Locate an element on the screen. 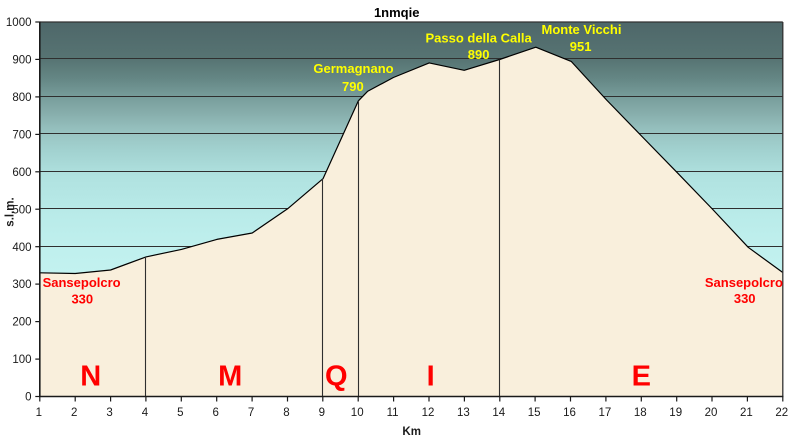 The height and width of the screenshot is (440, 794). svg-text: 790 is located at coordinates (353, 86).